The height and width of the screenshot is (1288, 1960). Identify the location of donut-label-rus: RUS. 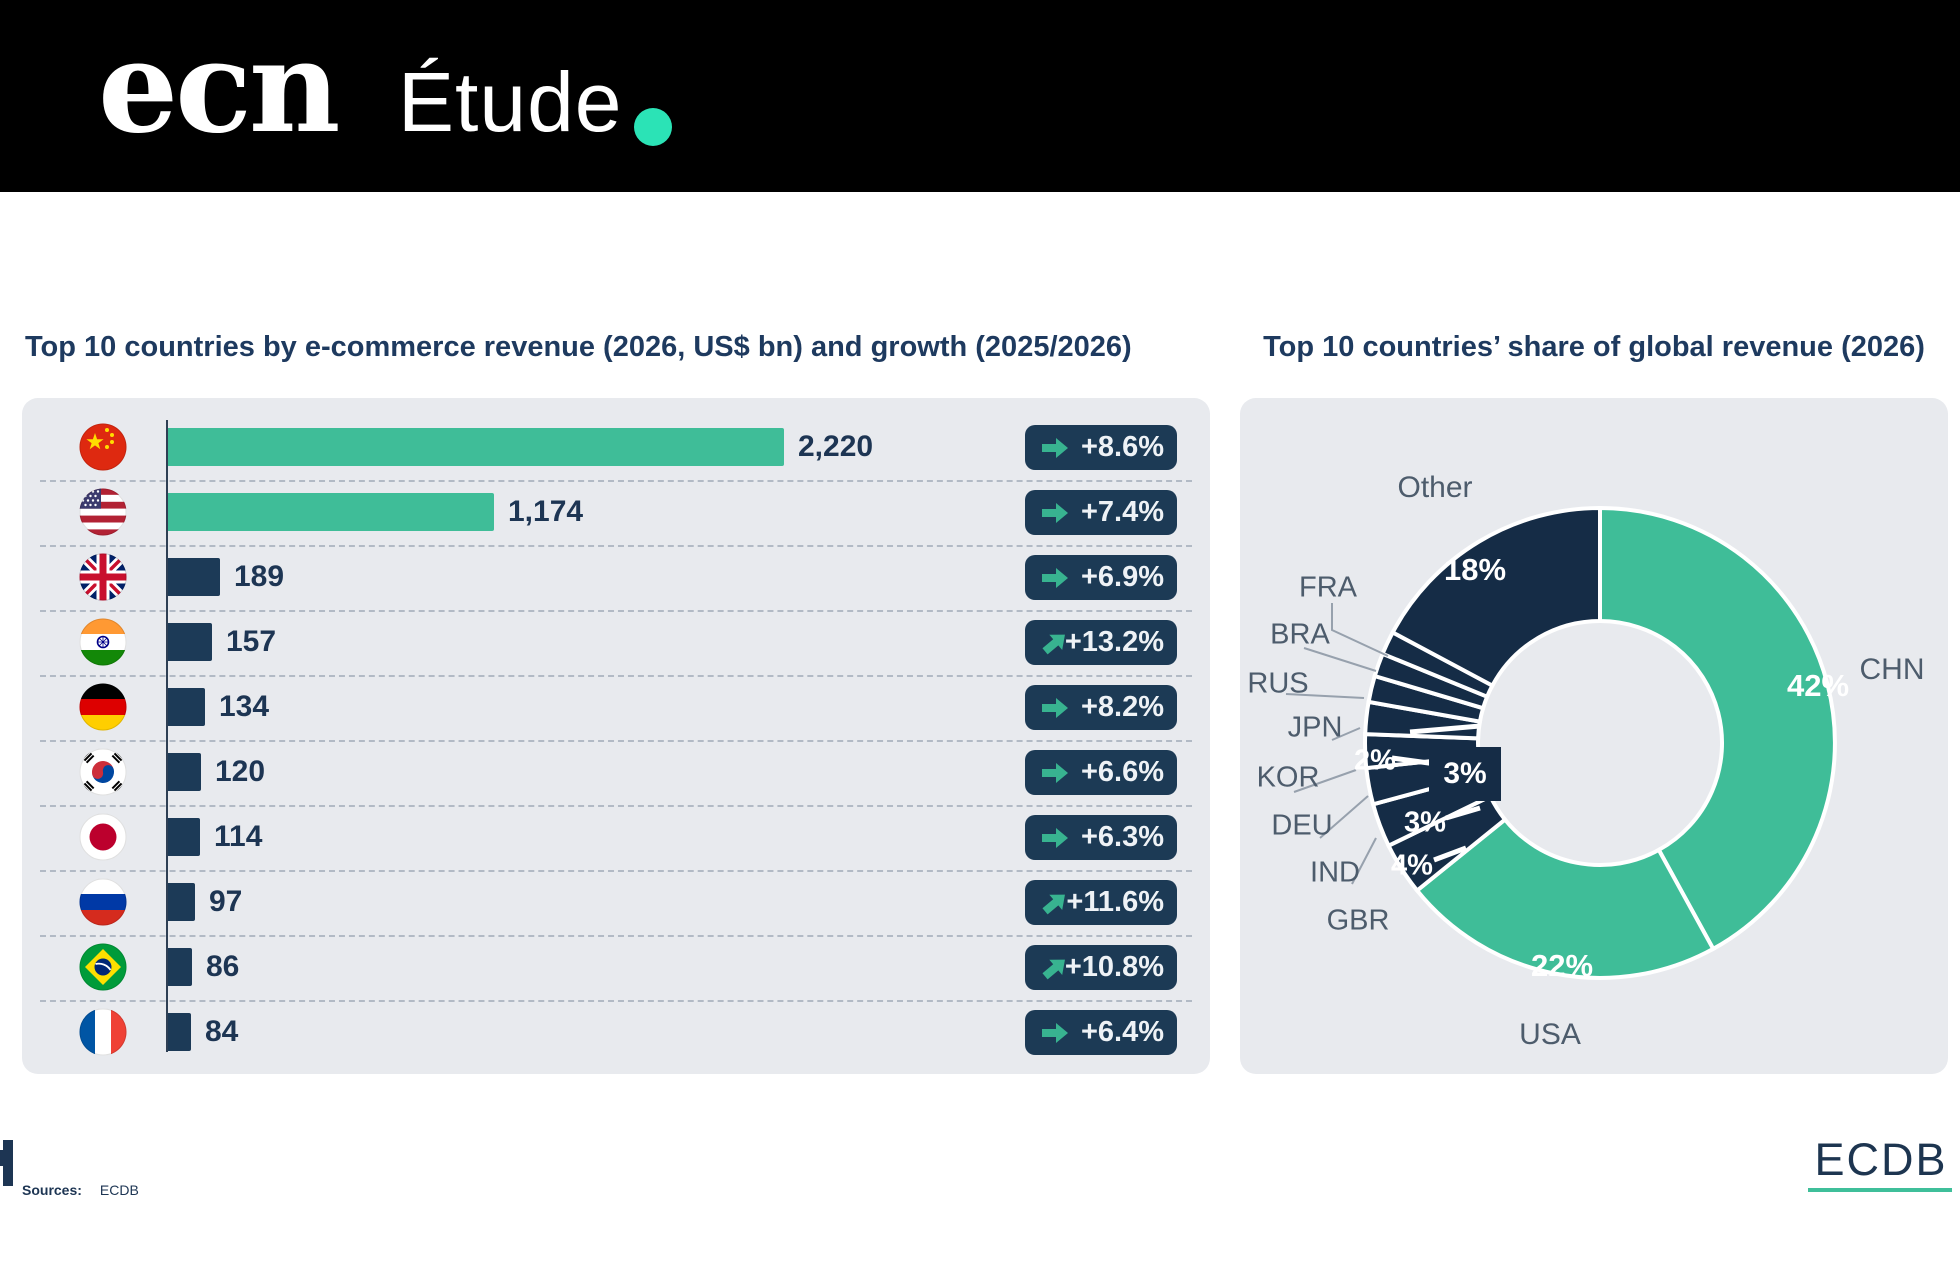
(1278, 683).